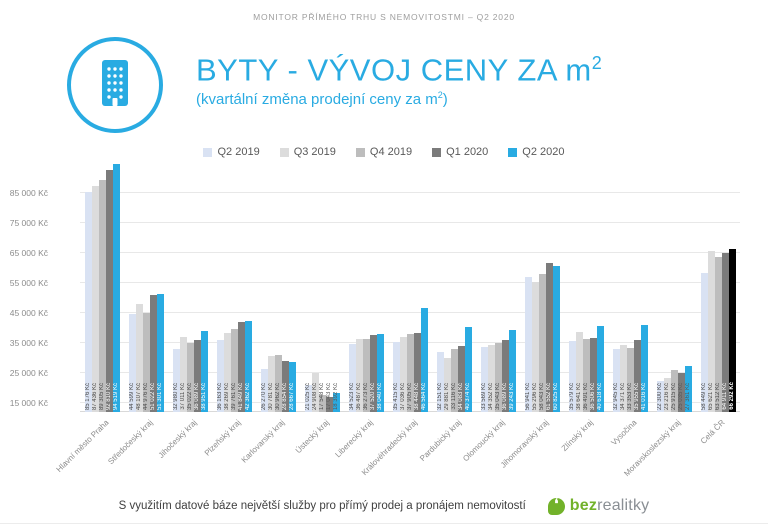 This screenshot has height=532, width=768. I want to click on bar-slot: 22 300 Kč, so click(660, 286).